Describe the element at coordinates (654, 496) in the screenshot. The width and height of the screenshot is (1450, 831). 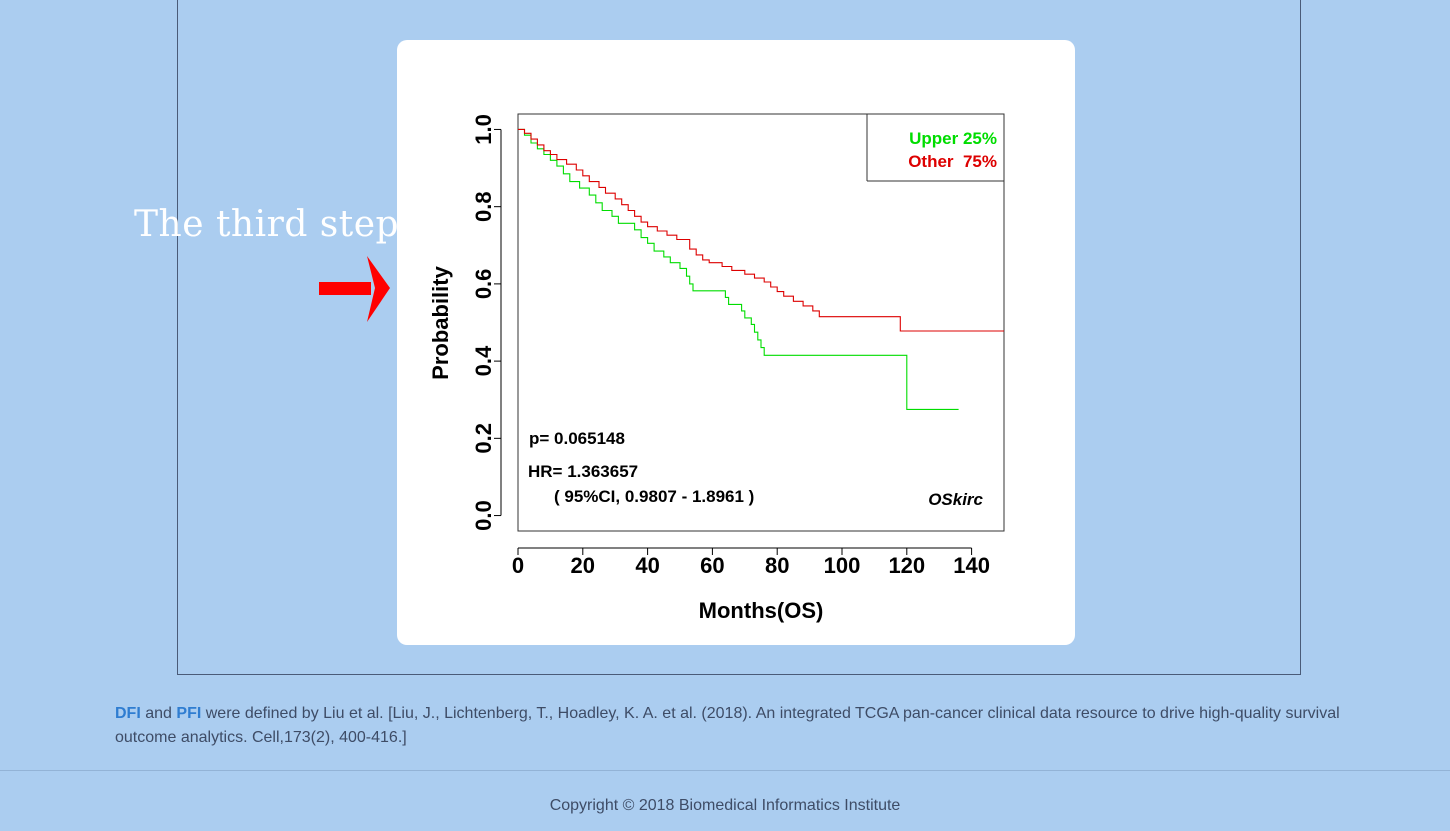
I see `ci-label: ( 95%CI, 0.9807 - 1.8961 )` at that location.